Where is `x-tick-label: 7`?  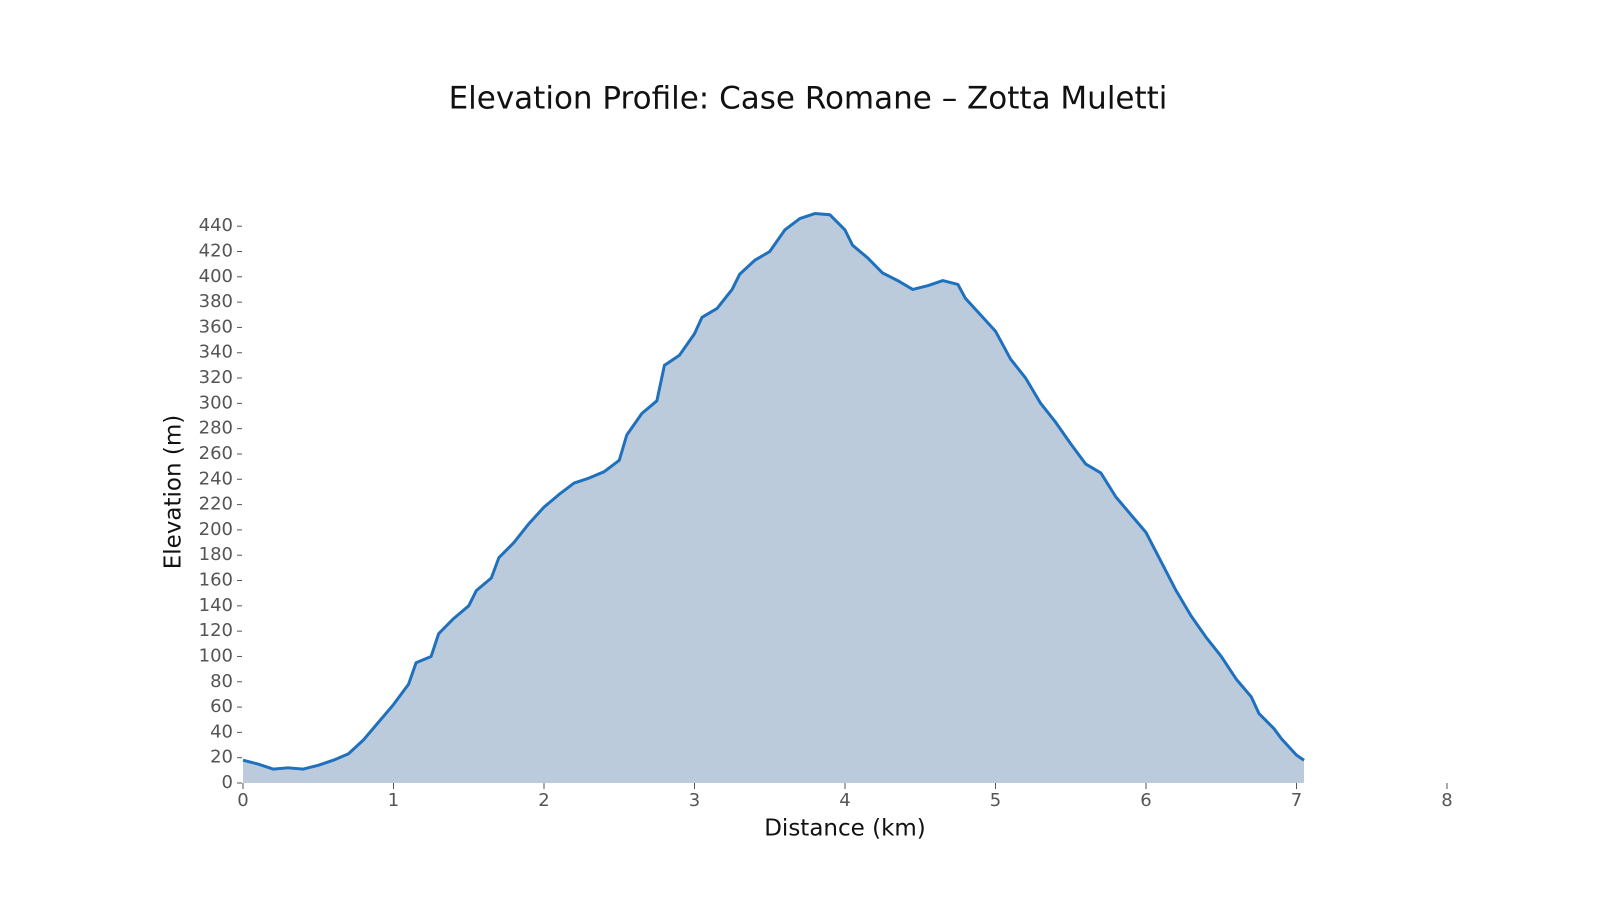
x-tick-label: 7 is located at coordinates (1296, 800).